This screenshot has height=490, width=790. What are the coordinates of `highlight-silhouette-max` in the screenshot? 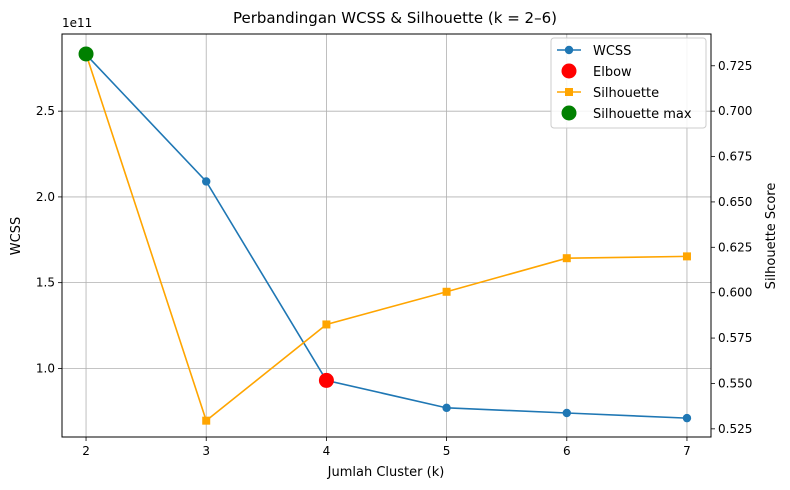 It's located at (86, 54).